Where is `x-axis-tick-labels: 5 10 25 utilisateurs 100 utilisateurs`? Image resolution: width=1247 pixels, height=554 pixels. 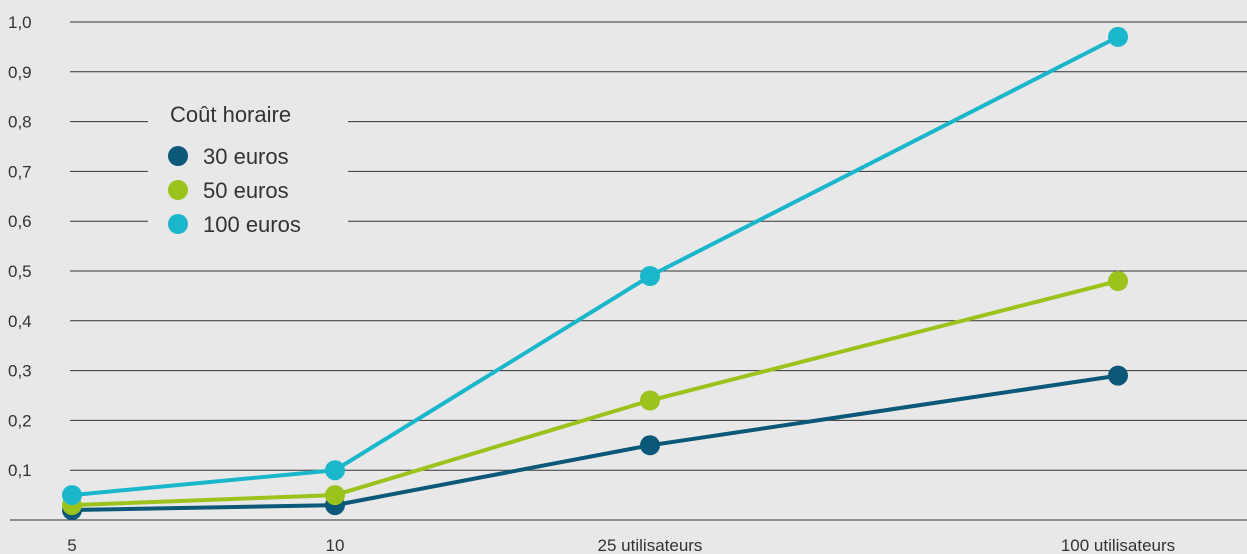 x-axis-tick-labels: 5 10 25 utilisateurs 100 utilisateurs is located at coordinates (621, 545).